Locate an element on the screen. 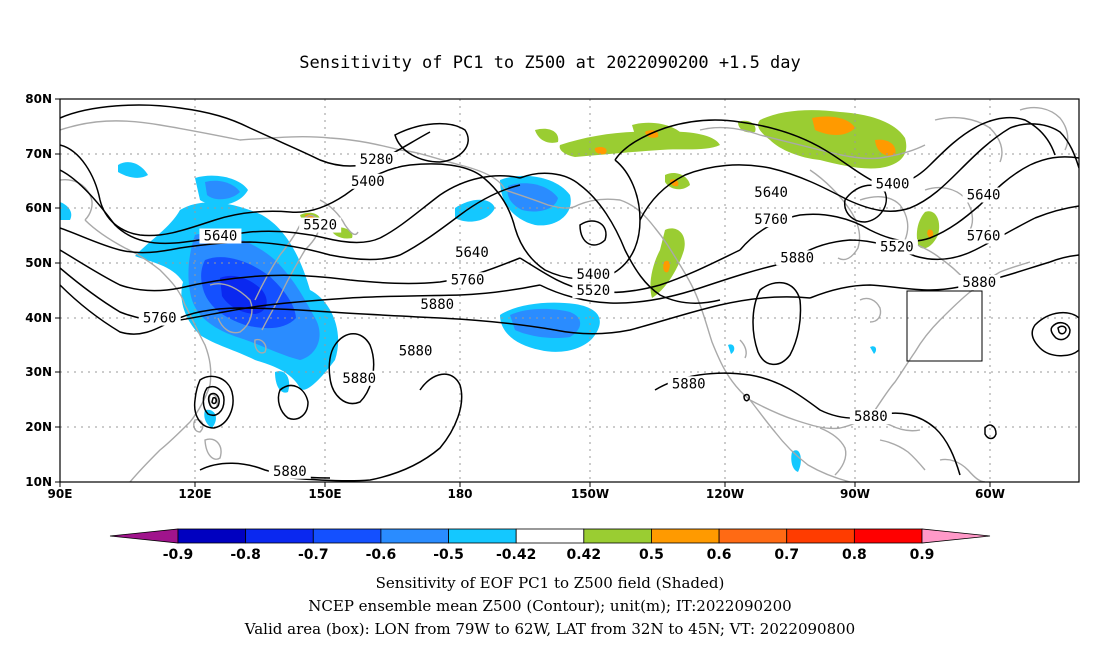 This screenshot has width=1100, height=650. colorbar-label: 0.42 is located at coordinates (584, 555).